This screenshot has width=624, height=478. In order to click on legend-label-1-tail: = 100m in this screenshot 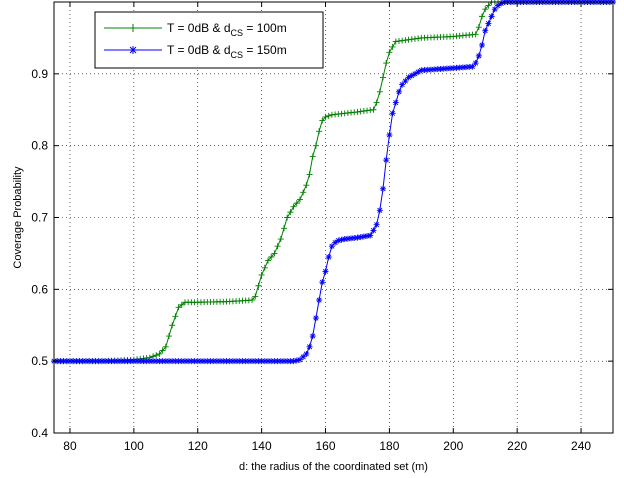, I will do `click(265, 28)`.